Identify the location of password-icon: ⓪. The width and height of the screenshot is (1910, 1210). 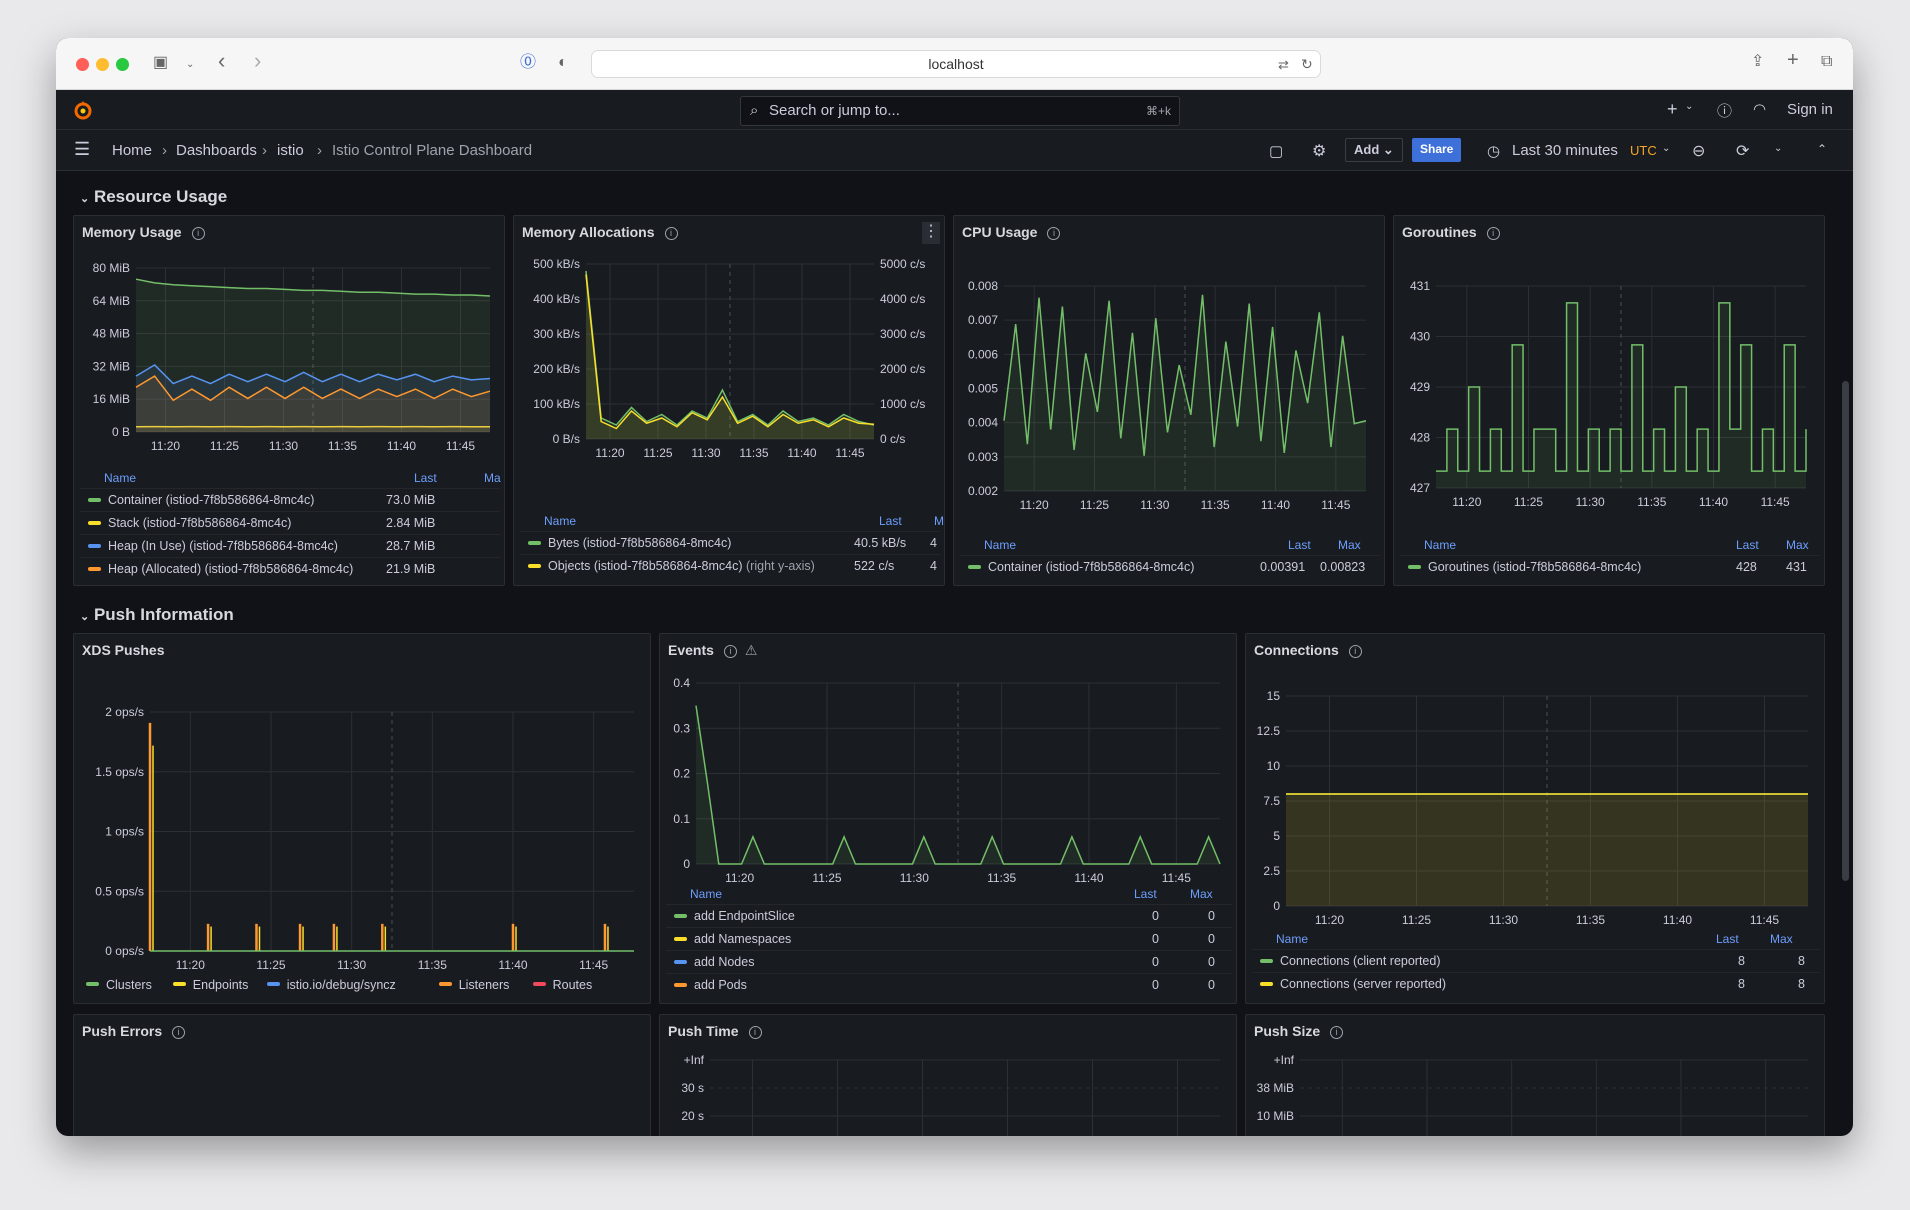
(528, 62).